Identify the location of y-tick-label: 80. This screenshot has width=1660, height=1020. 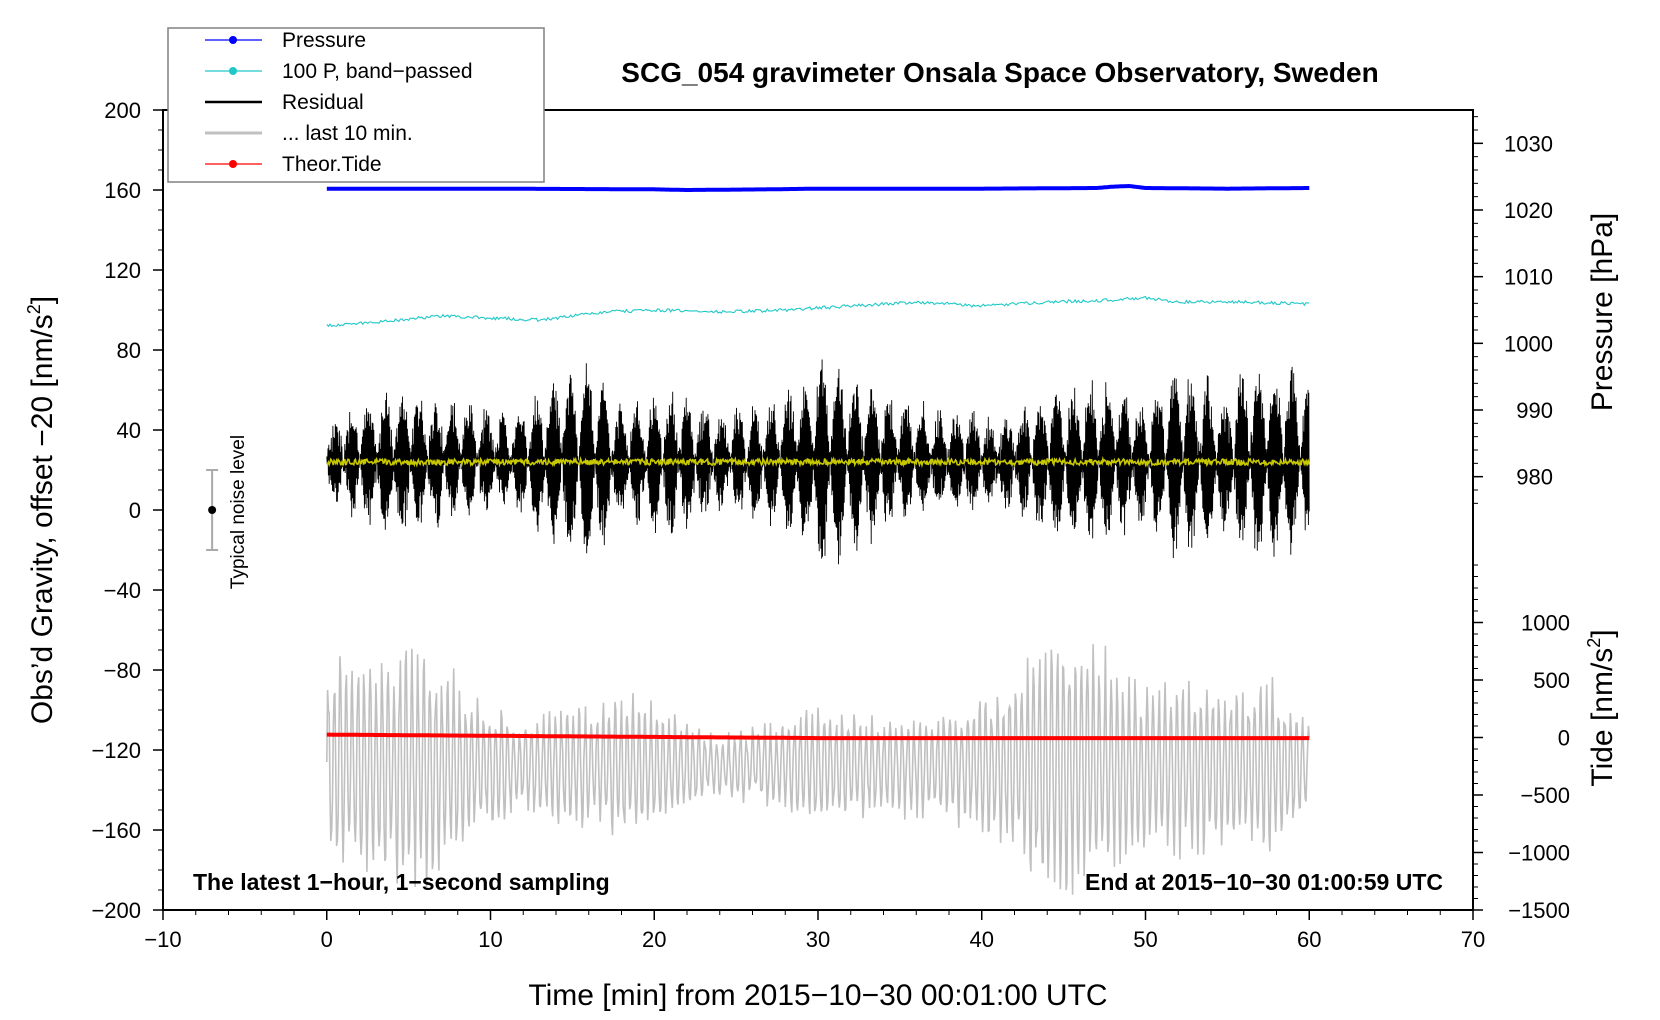
(129, 350).